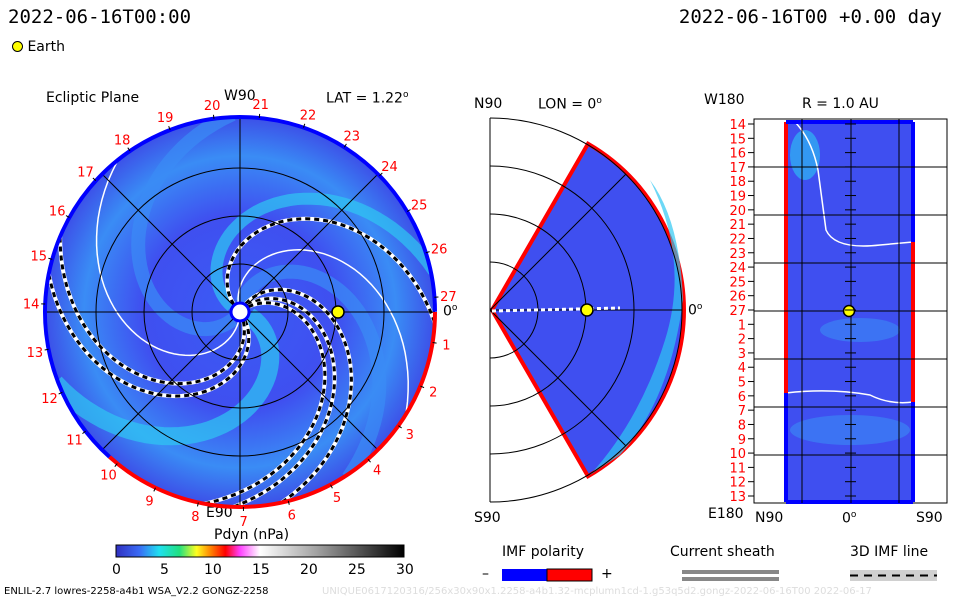 Image resolution: width=960 pixels, height=600 pixels. I want to click on earth-legend-label: Earth, so click(46, 47).